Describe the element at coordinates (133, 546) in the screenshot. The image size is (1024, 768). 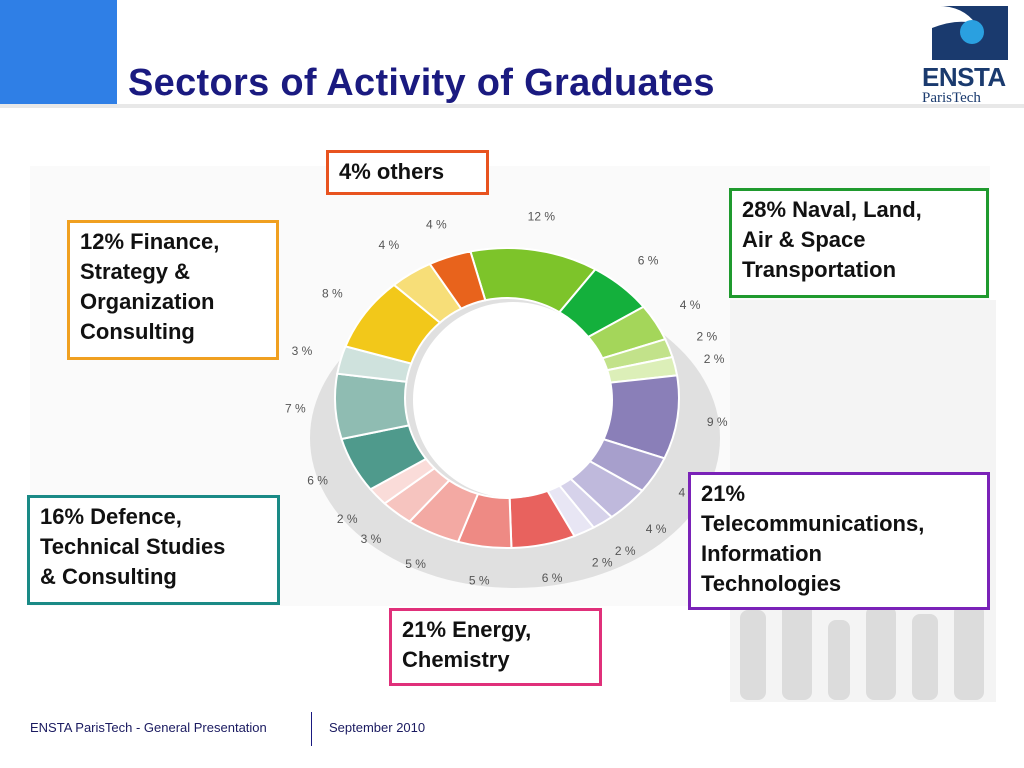
I see `callout-line: Technical Studies` at that location.